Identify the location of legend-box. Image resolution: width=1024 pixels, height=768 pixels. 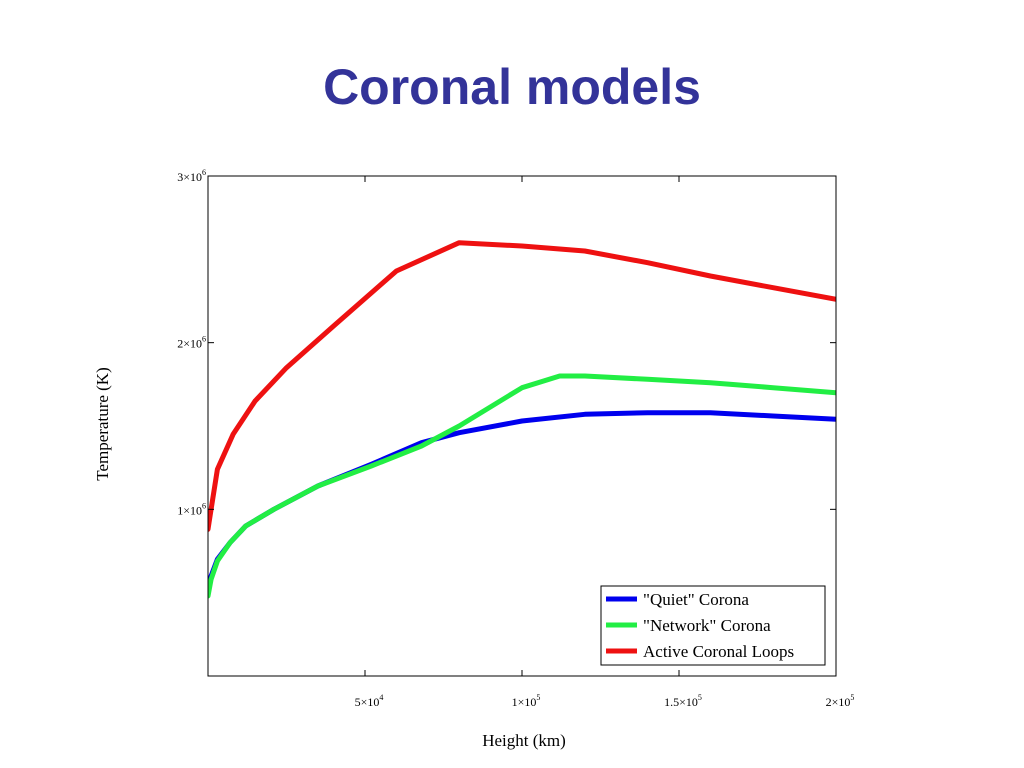
(713, 625).